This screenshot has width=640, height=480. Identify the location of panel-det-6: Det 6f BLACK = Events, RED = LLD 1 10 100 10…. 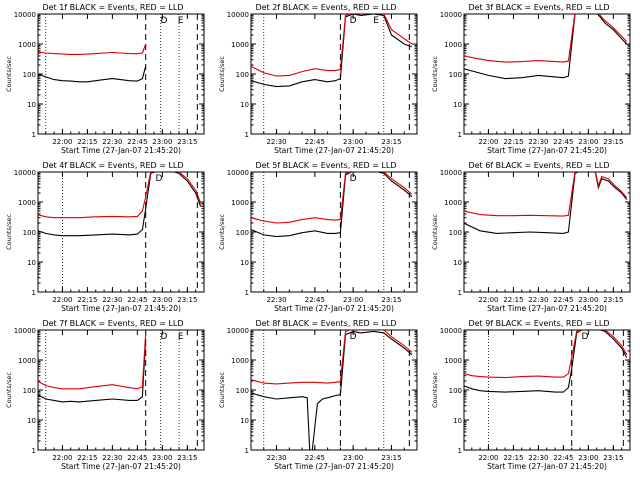
(531, 237).